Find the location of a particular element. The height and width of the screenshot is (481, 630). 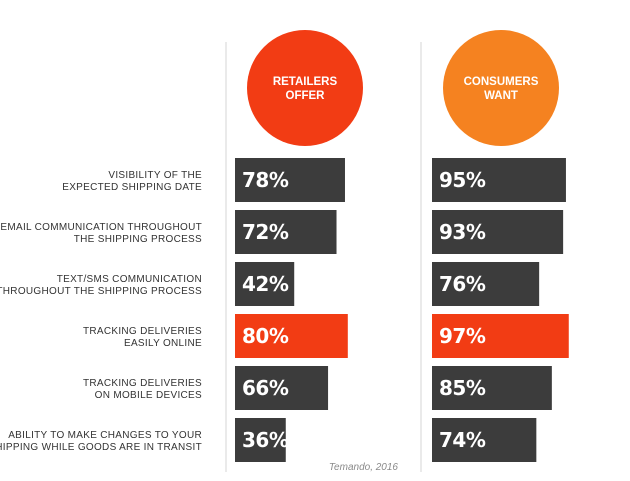

category-label: TRACKING DELIVERIES ON MOBILE DEVICES is located at coordinates (142, 389).